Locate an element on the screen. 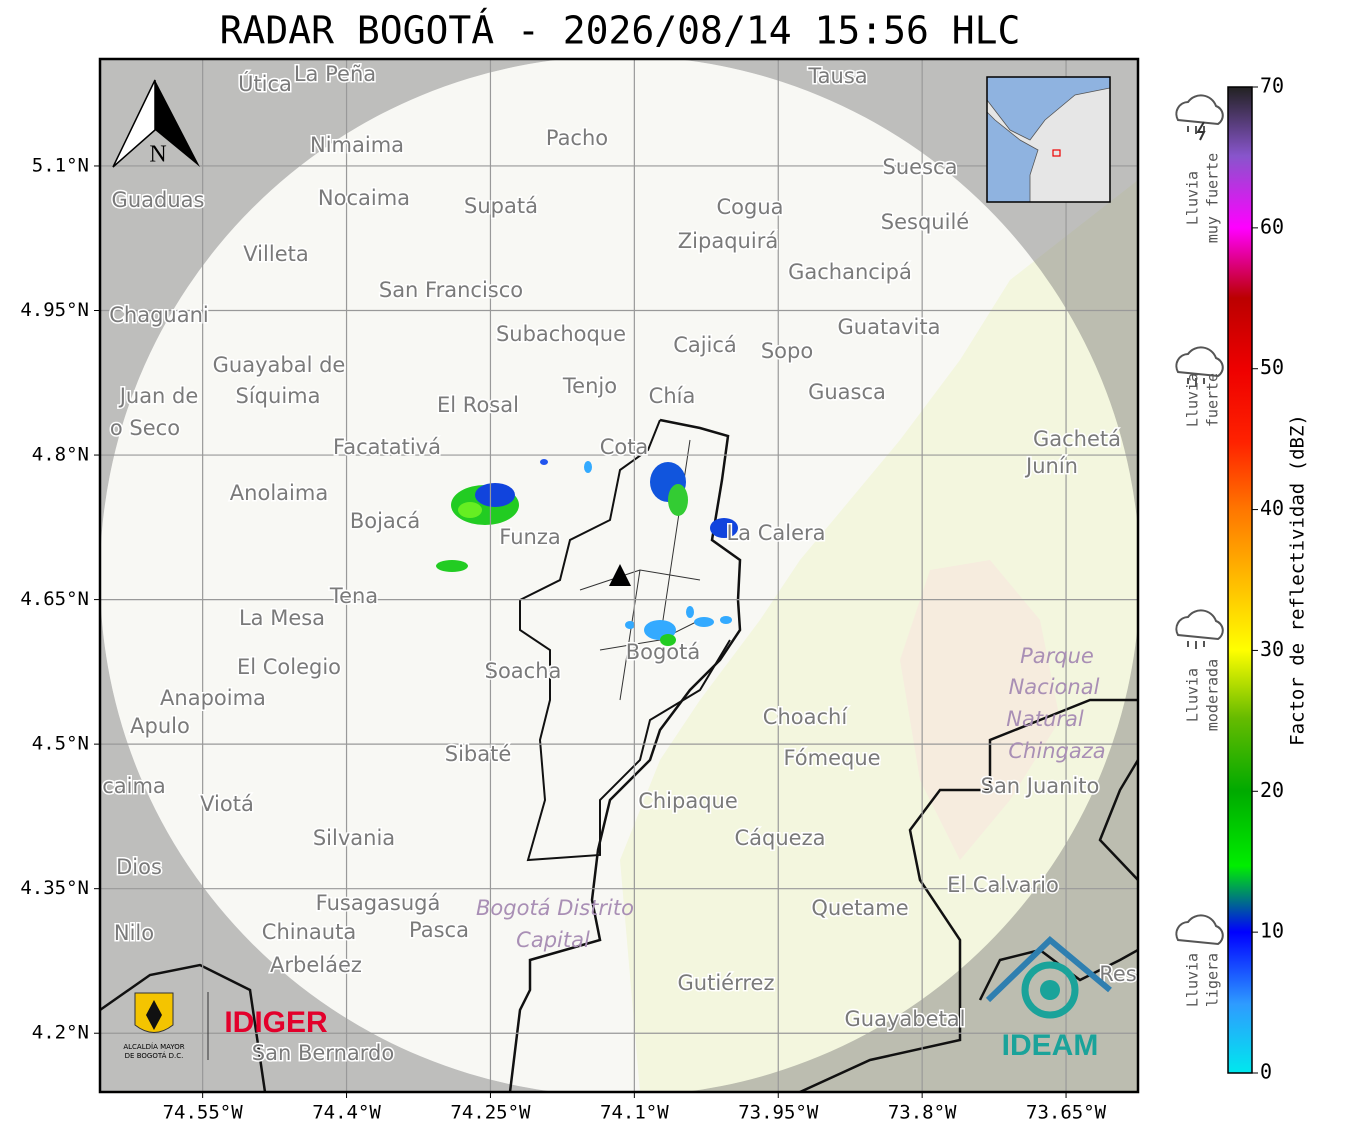 The width and height of the screenshot is (1349, 1143). place-label: San Bernardo is located at coordinates (323, 1053).